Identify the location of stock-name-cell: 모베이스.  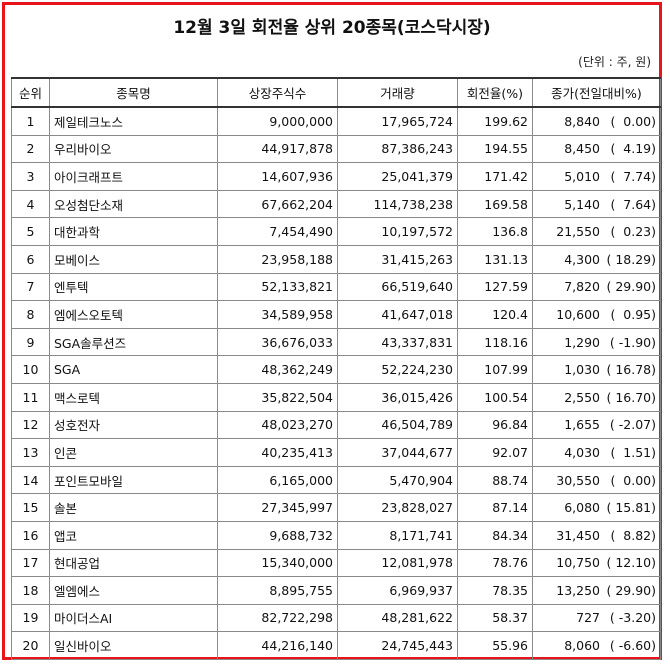
(133, 259).